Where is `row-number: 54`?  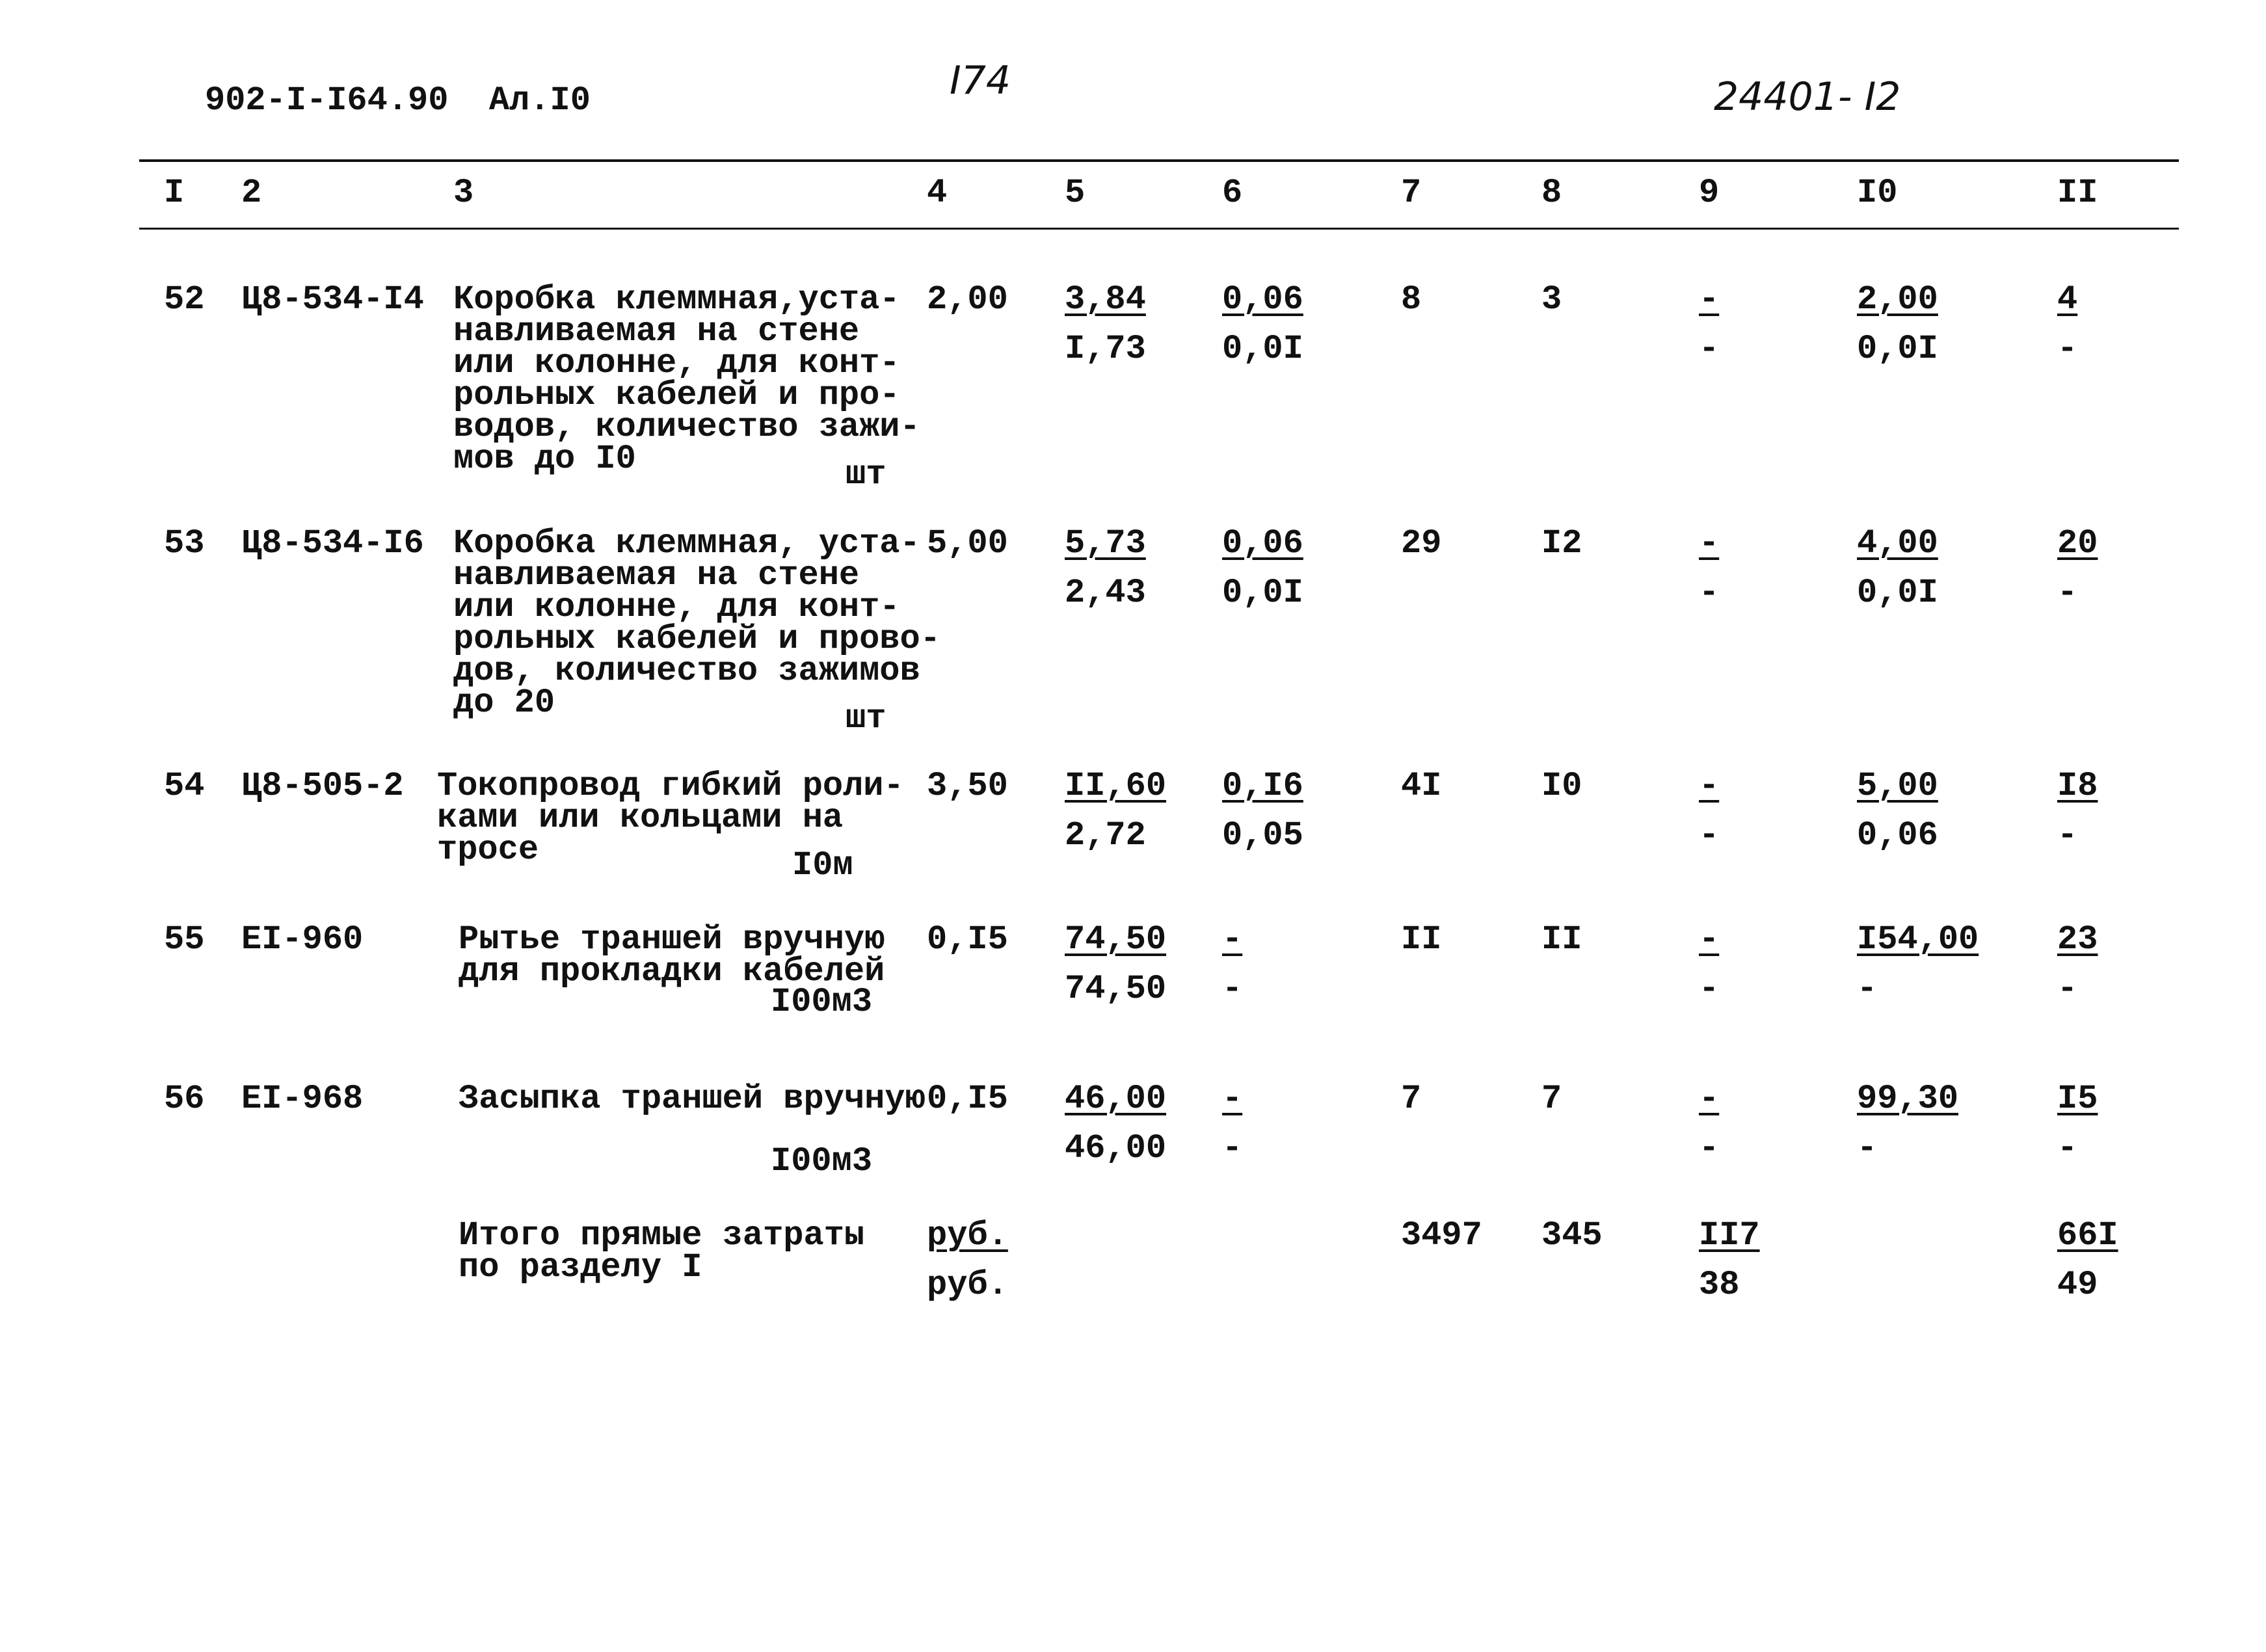
row-number: 54 is located at coordinates (184, 786).